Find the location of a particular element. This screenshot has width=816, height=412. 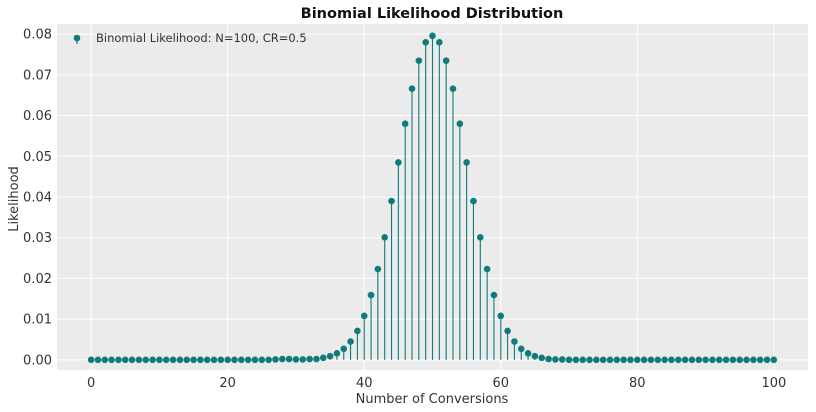

x-tick-label: 20 is located at coordinates (227, 383).